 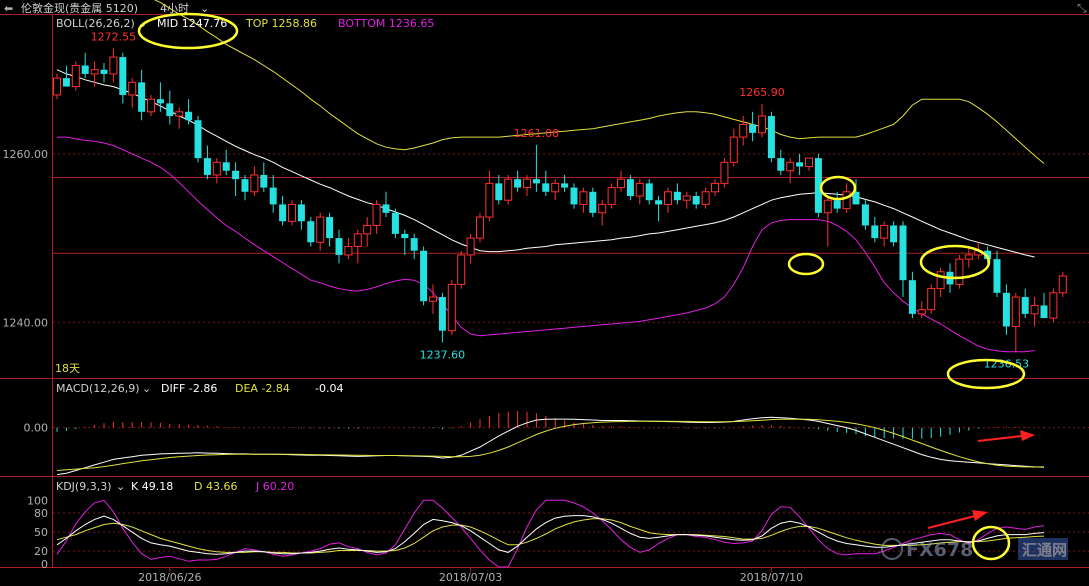 What do you see at coordinates (26, 154) in the screenshot?
I see `y-tick-label: 1260.00` at bounding box center [26, 154].